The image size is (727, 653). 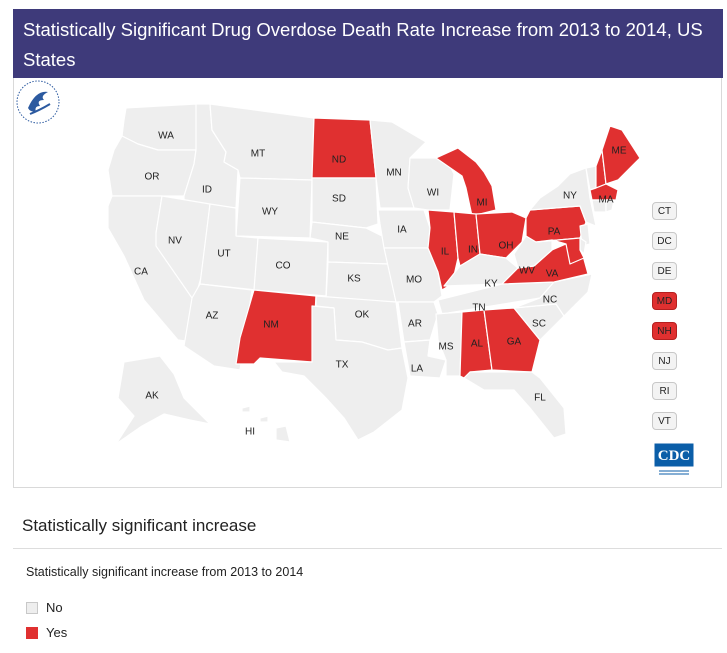 What do you see at coordinates (339, 199) in the screenshot?
I see `label-sd: SD` at bounding box center [339, 199].